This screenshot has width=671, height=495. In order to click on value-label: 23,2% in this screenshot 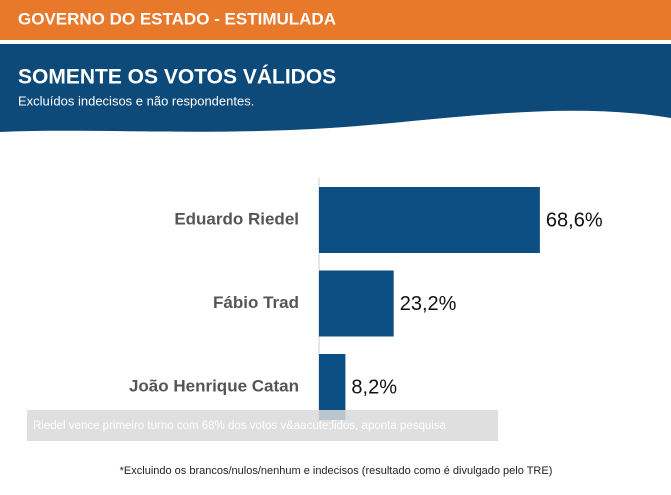, I will do `click(428, 304)`.